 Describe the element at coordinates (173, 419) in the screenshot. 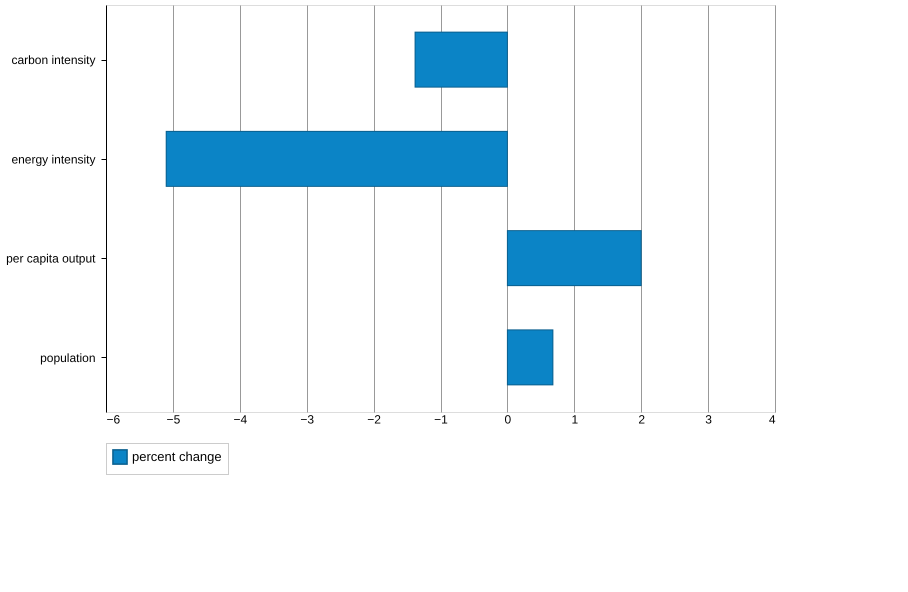

I see `x-tick-label: −5` at that location.